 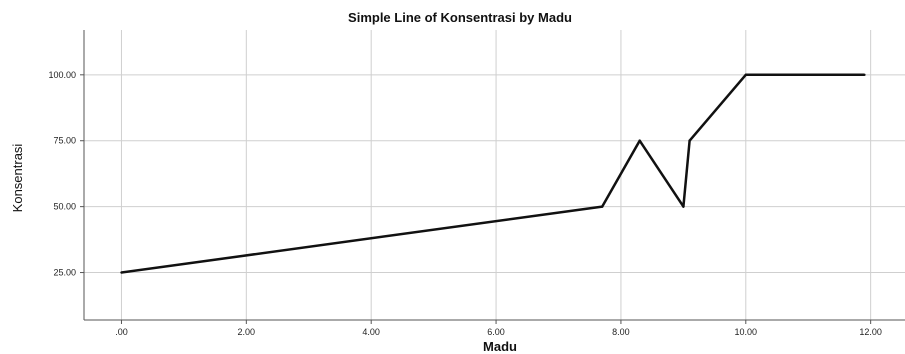 I want to click on x-tick-label: 10.00, so click(x=746, y=332).